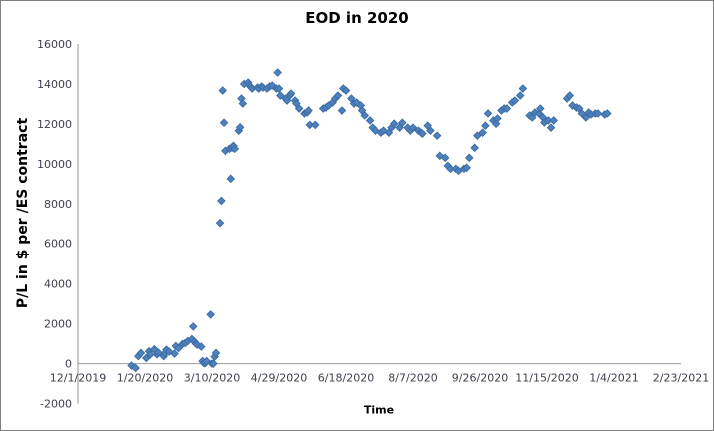 The height and width of the screenshot is (431, 714). What do you see at coordinates (78, 378) in the screenshot?
I see `x-tick-label: 12/1/2019` at bounding box center [78, 378].